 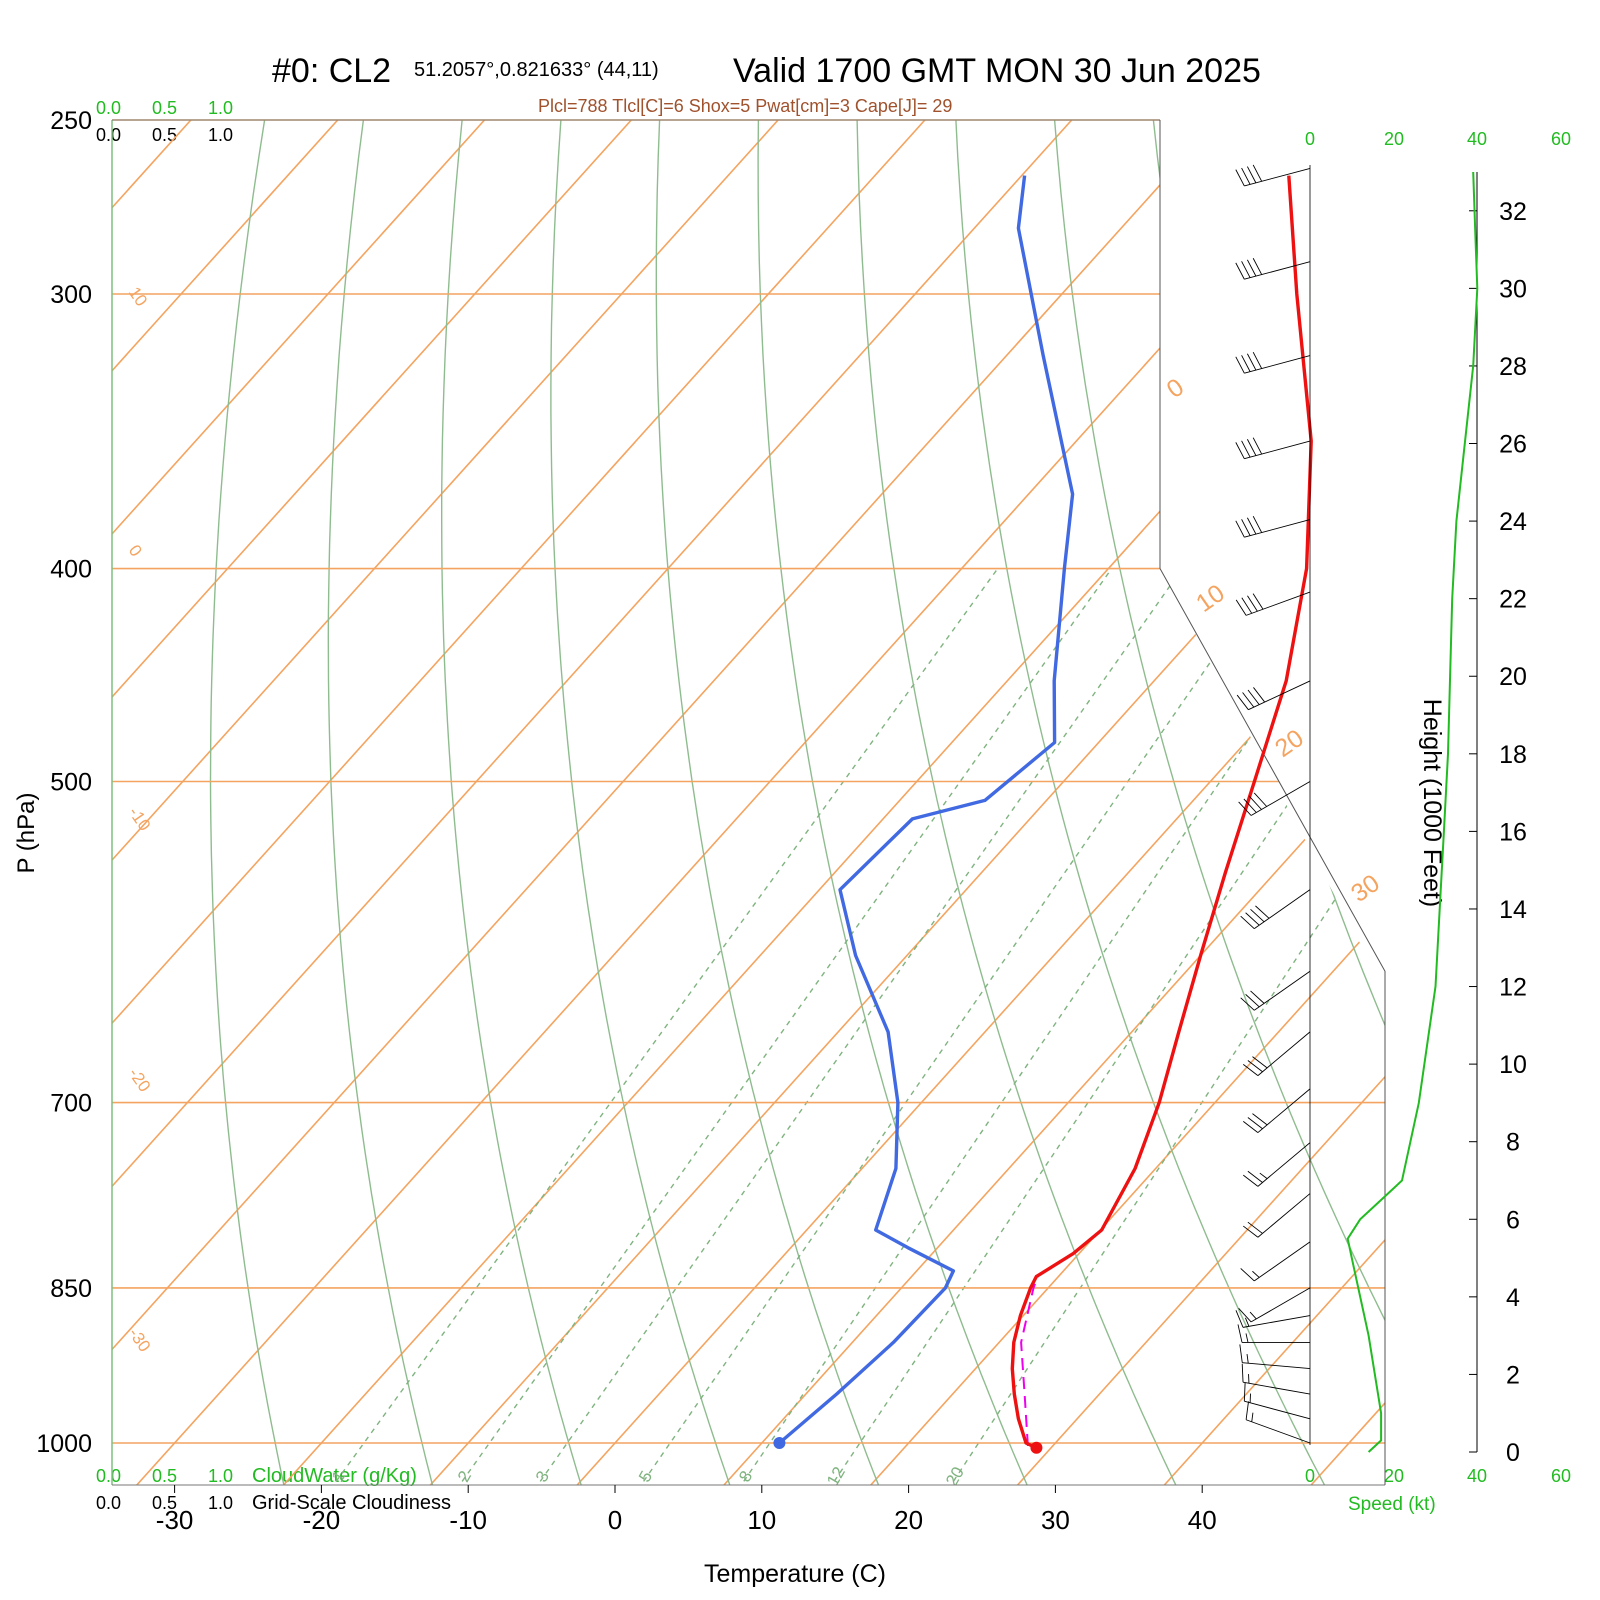 What do you see at coordinates (779, 1443) in the screenshot?
I see `surface-dewpoint-dot` at bounding box center [779, 1443].